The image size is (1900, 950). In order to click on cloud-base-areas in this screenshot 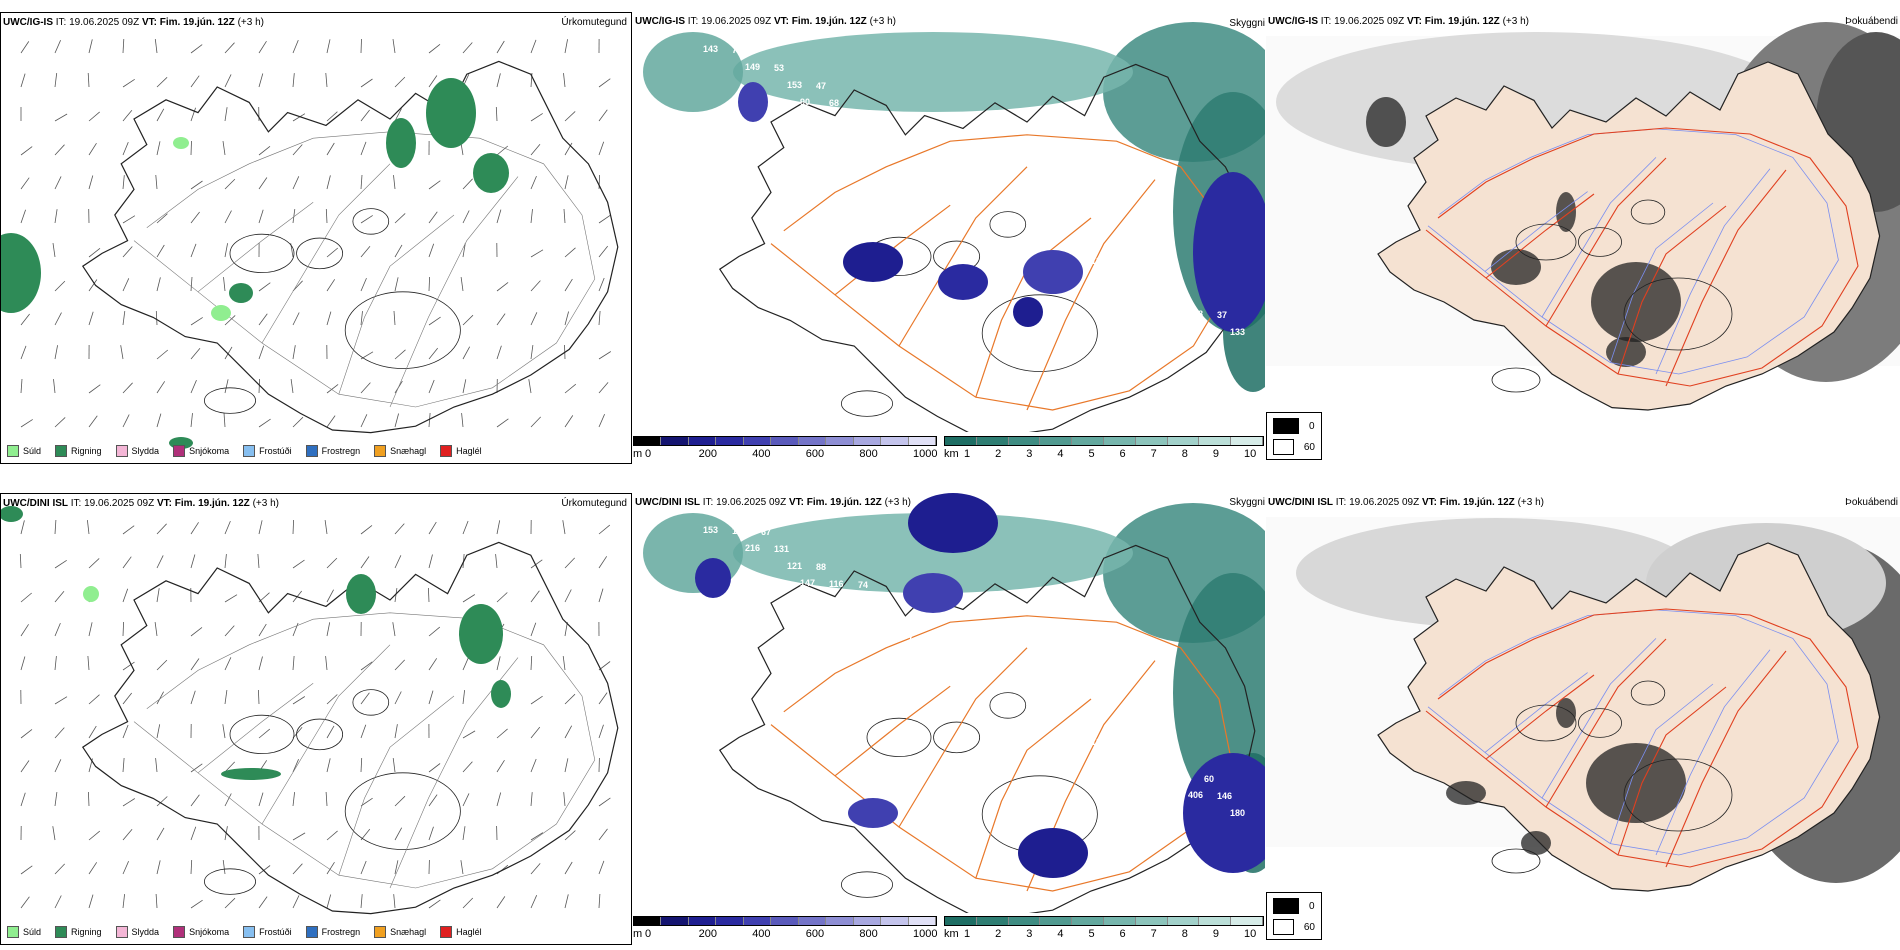, I will do `click(1001, 207)`.